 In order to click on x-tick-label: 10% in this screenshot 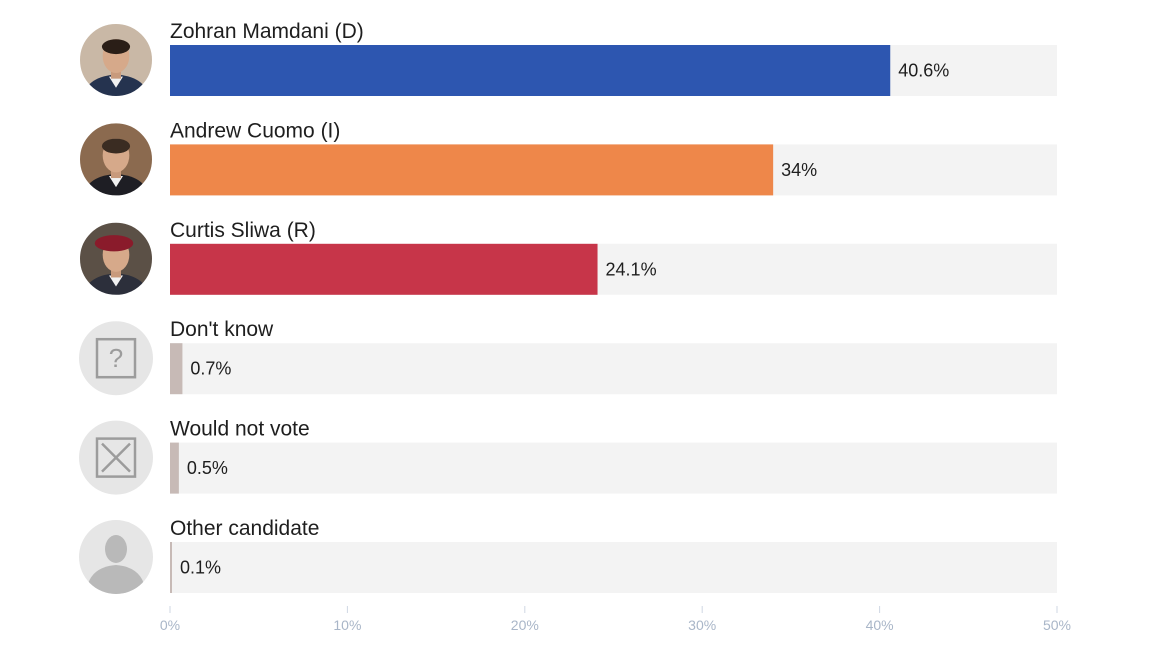, I will do `click(347, 625)`.